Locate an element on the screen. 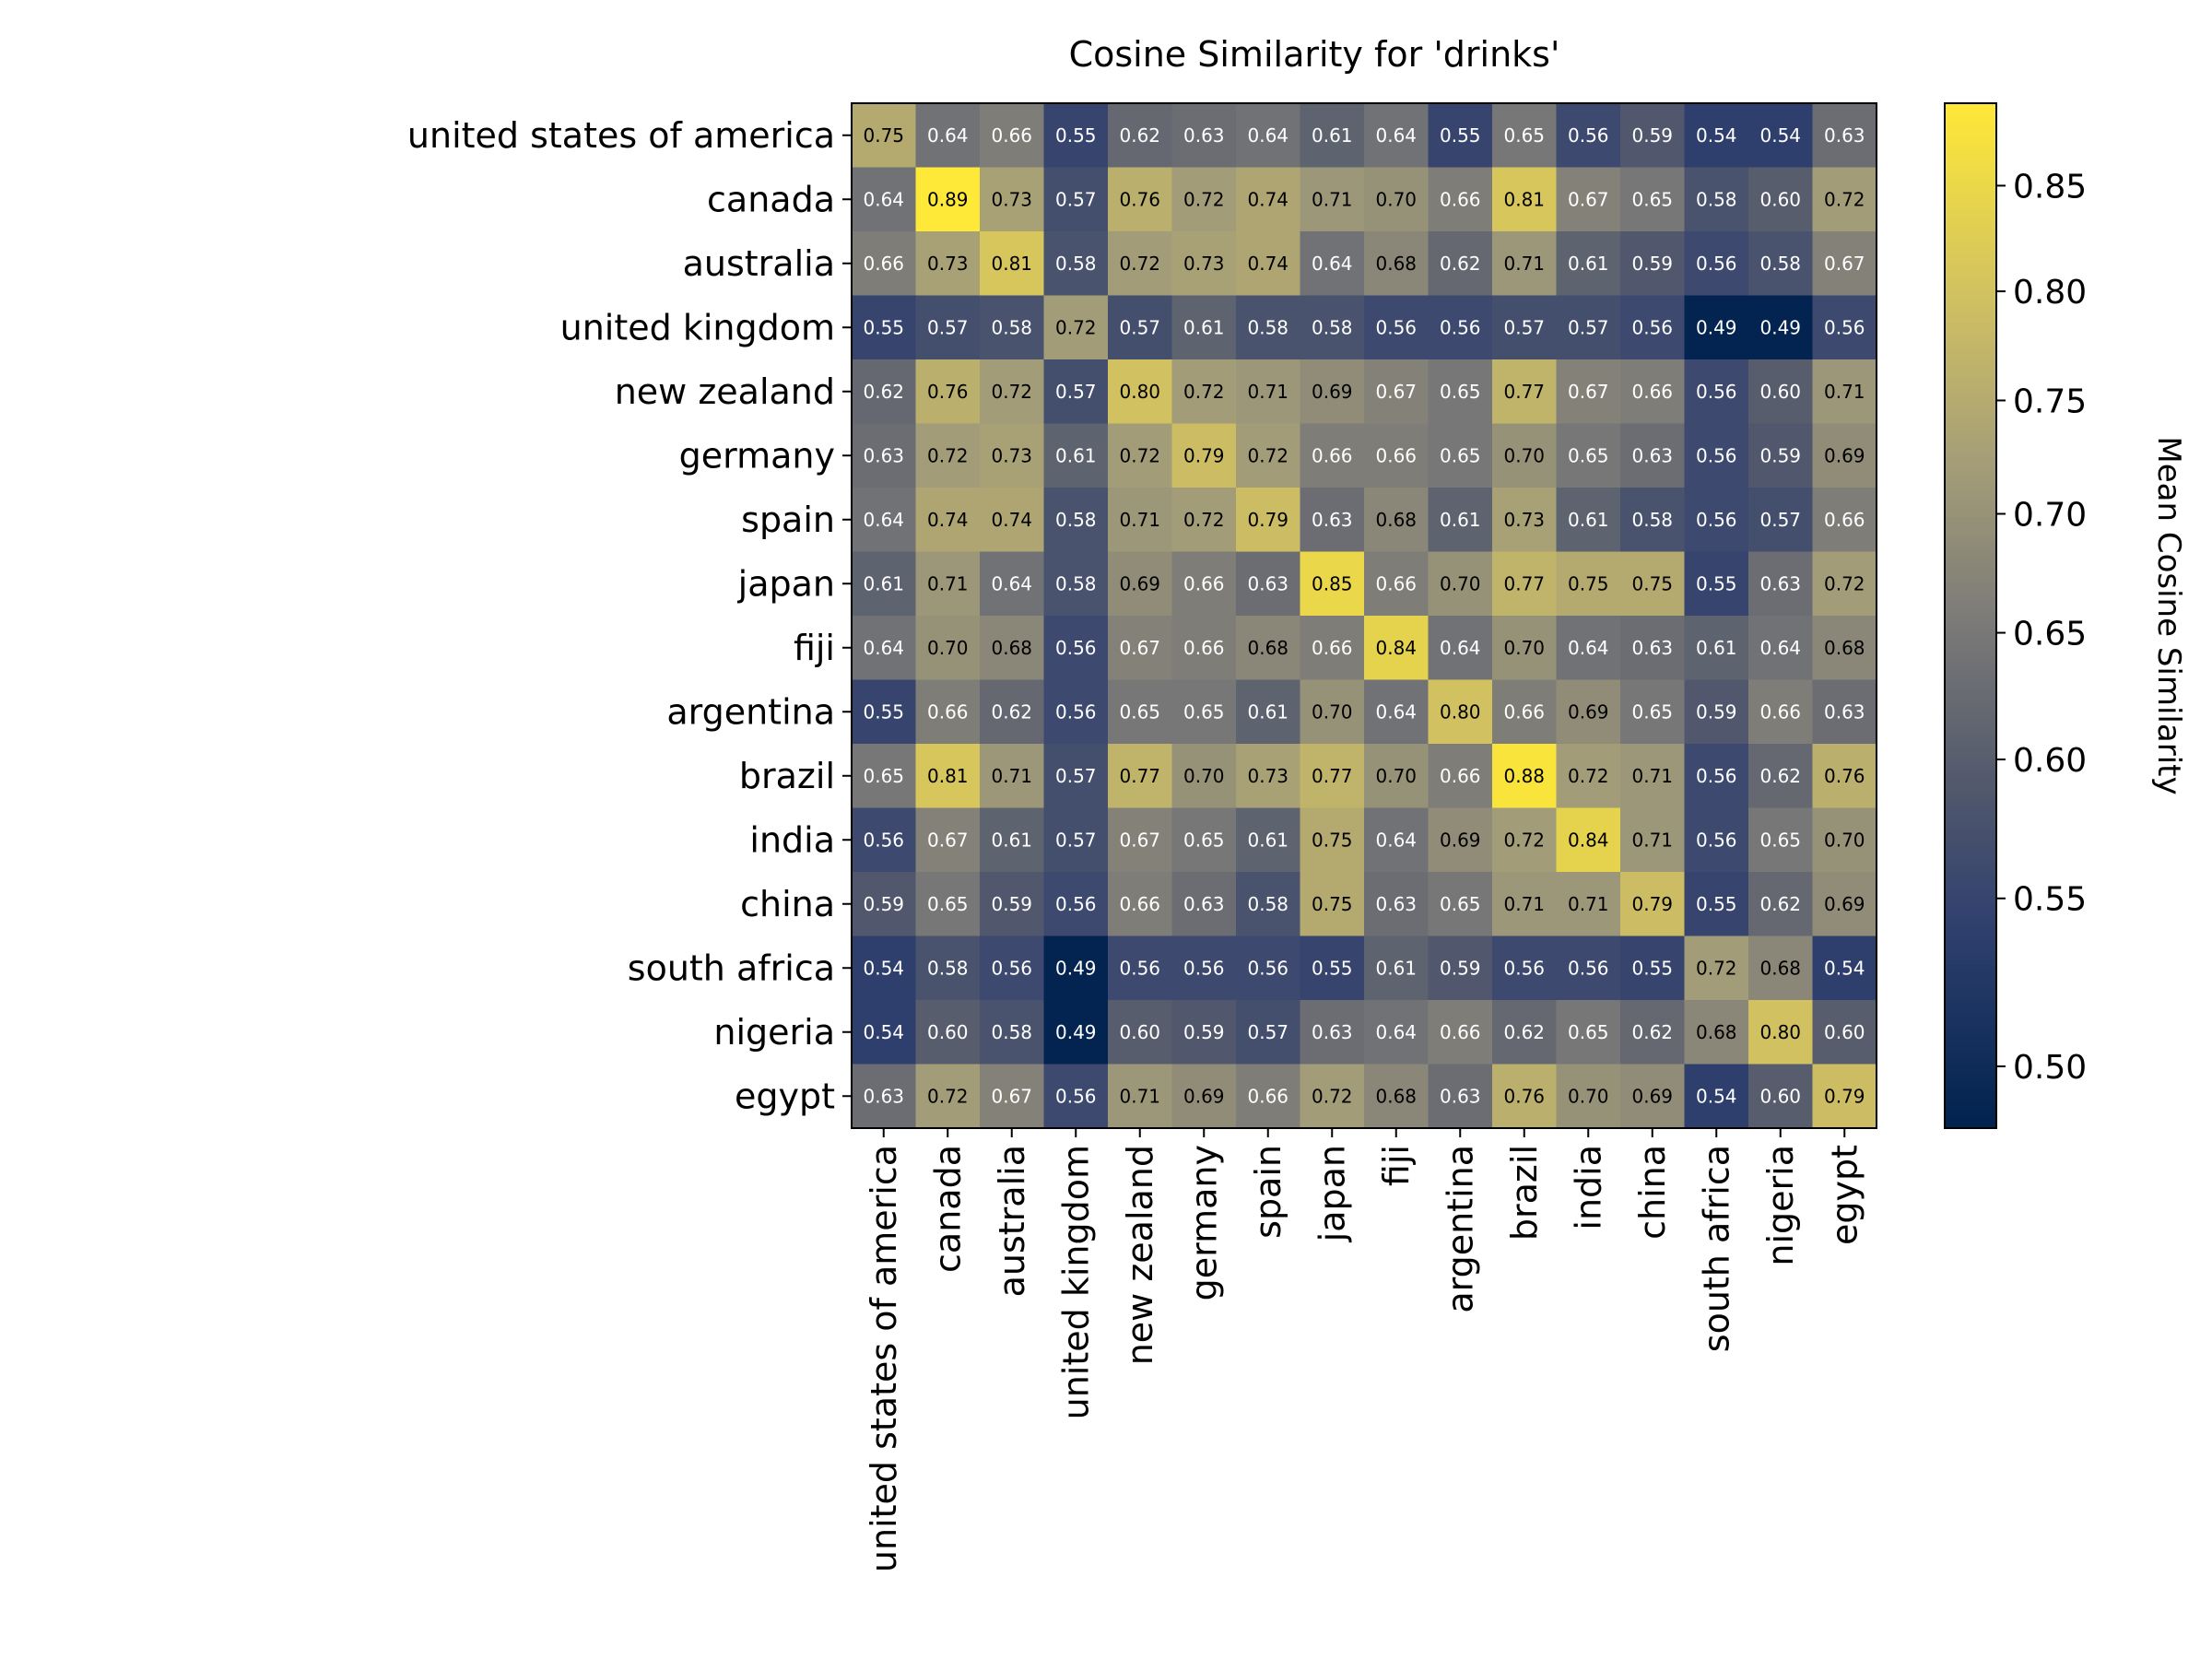 The width and height of the screenshot is (2212, 1659). heatmap-cell-label: 0.62 is located at coordinates (1780, 904).